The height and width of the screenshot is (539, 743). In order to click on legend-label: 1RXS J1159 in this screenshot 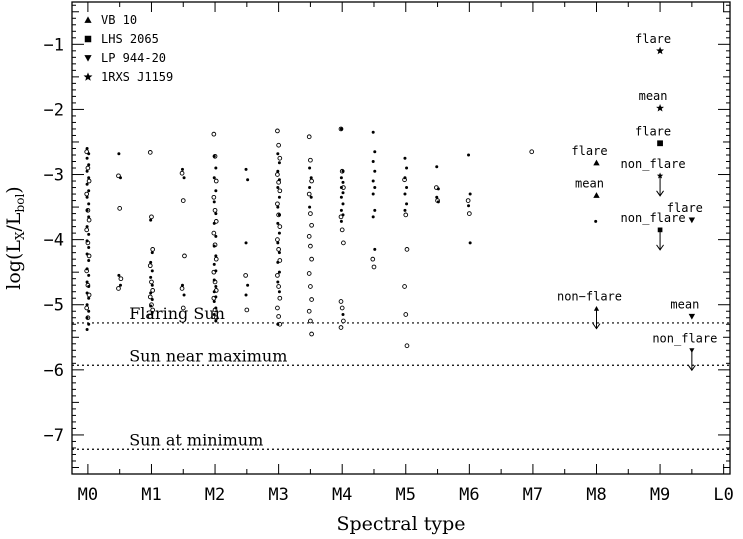, I will do `click(137, 77)`.